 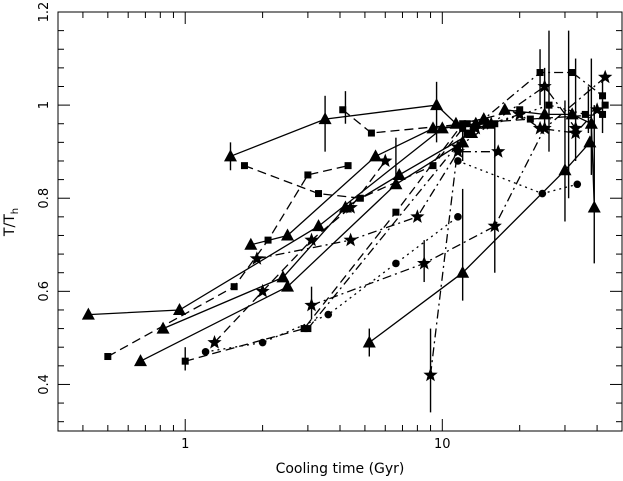 I want to click on y-tick-label: 0.4, so click(x=44, y=384).